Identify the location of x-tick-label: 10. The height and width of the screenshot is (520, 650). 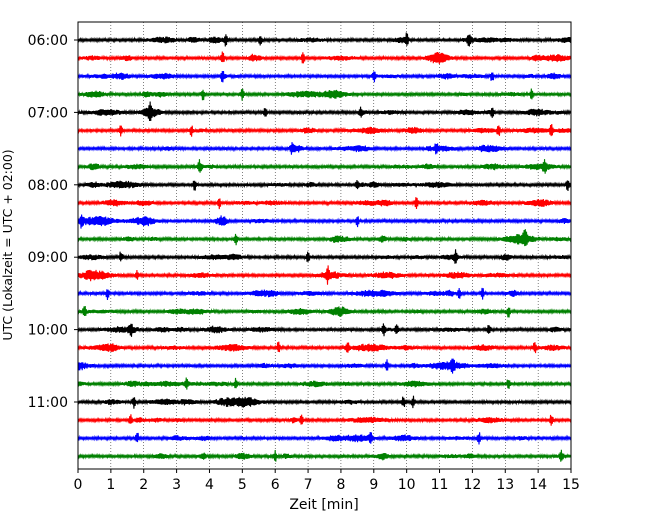
(407, 485).